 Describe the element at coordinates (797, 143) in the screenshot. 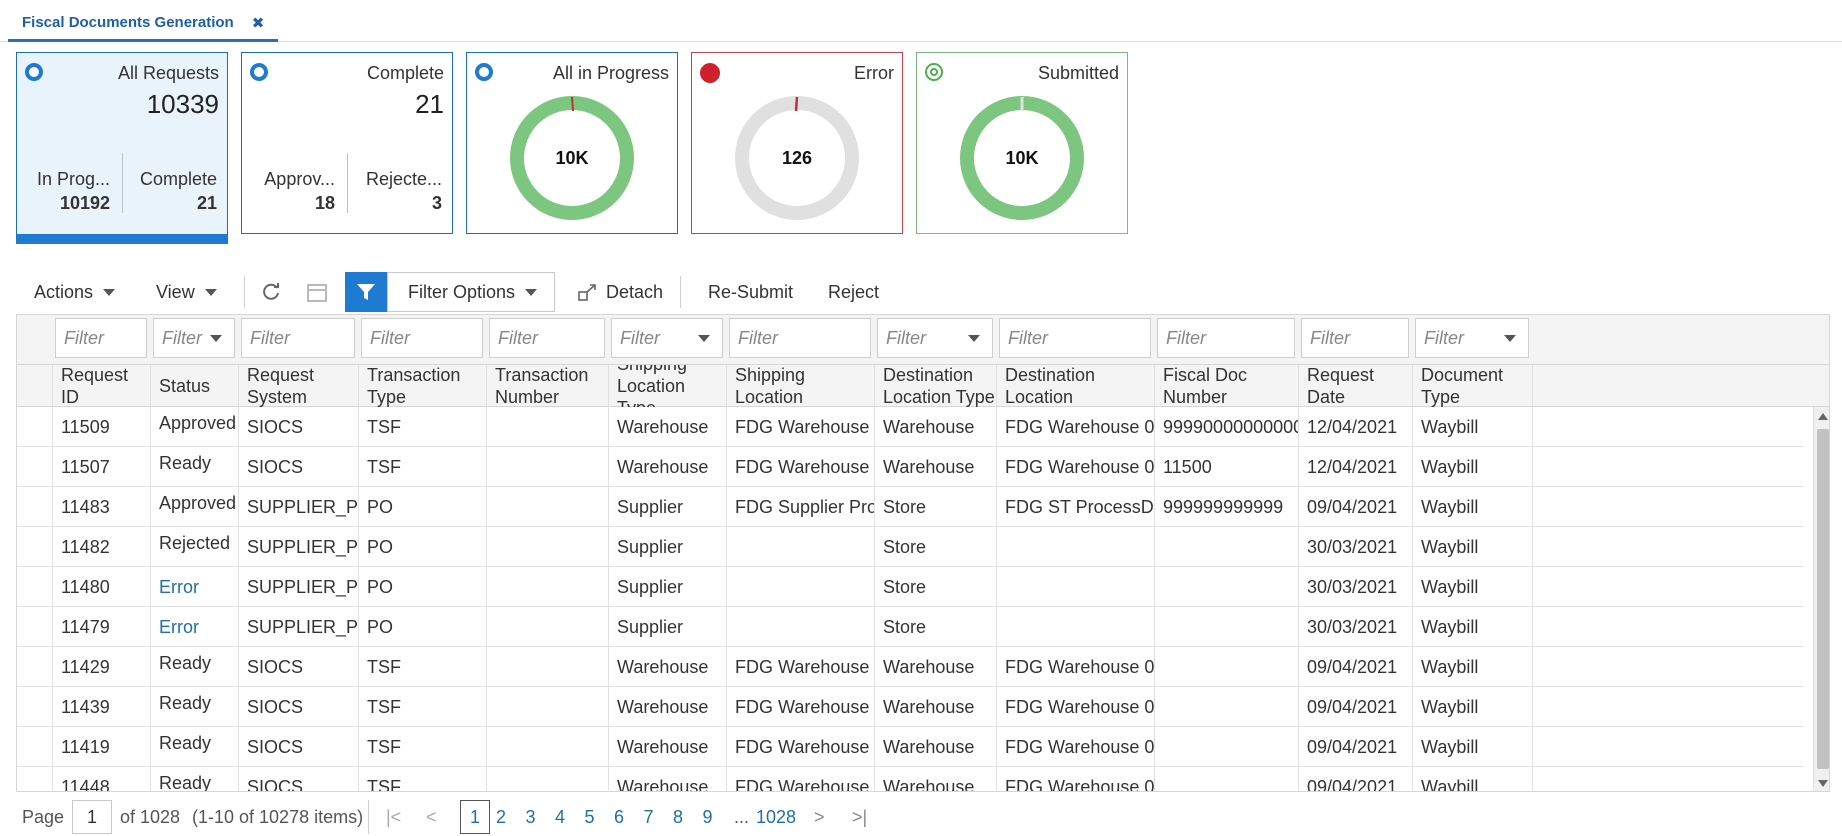

I see `tile-error: Error 126` at that location.